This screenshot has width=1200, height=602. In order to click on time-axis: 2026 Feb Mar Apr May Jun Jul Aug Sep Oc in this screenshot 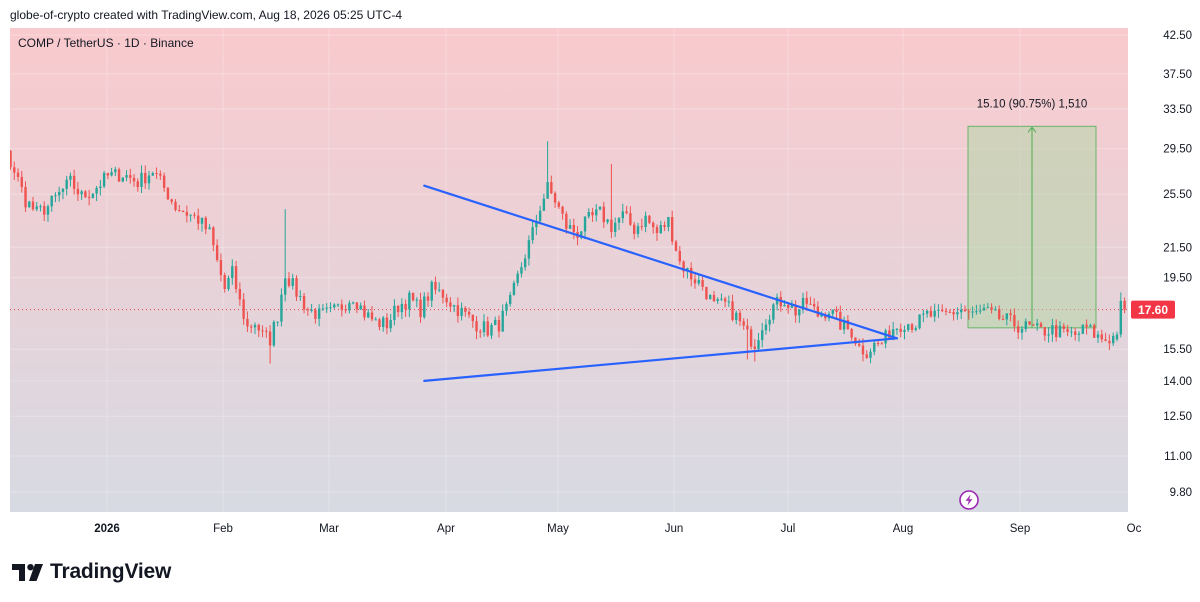, I will do `click(617, 529)`.